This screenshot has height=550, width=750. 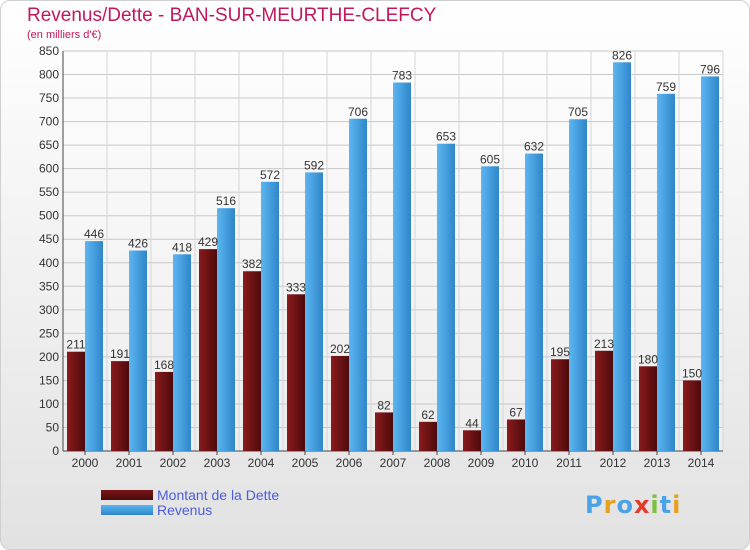 What do you see at coordinates (569, 463) in the screenshot?
I see `x-tick-label: 2011` at bounding box center [569, 463].